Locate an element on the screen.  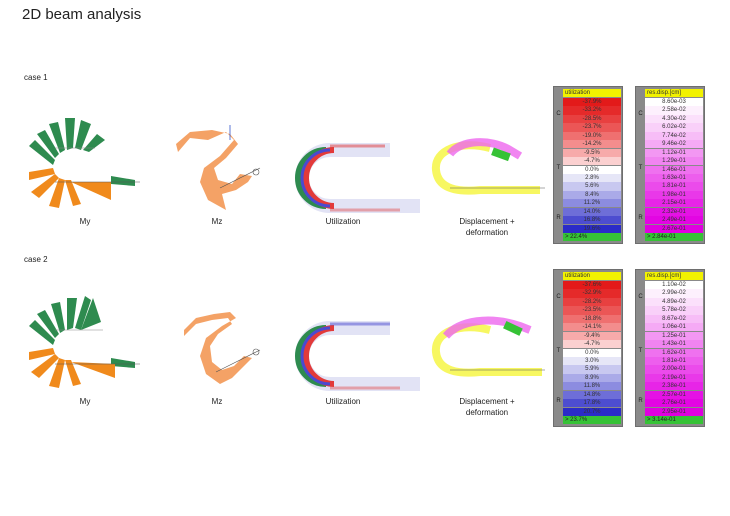
legend-row: 11.8% is located at coordinates (592, 386).